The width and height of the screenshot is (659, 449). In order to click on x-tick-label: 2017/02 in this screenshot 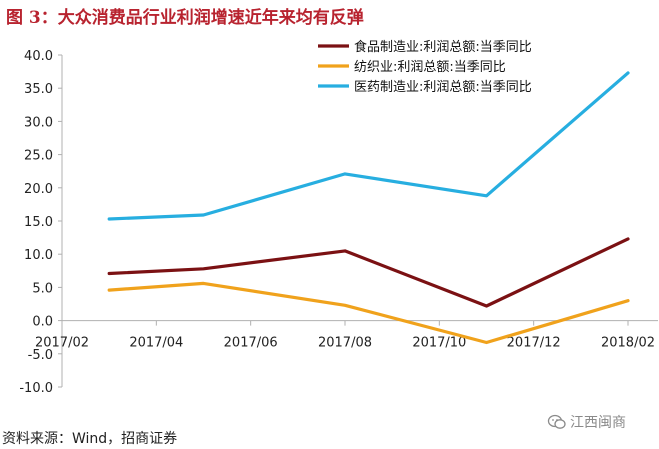, I will do `click(62, 343)`.